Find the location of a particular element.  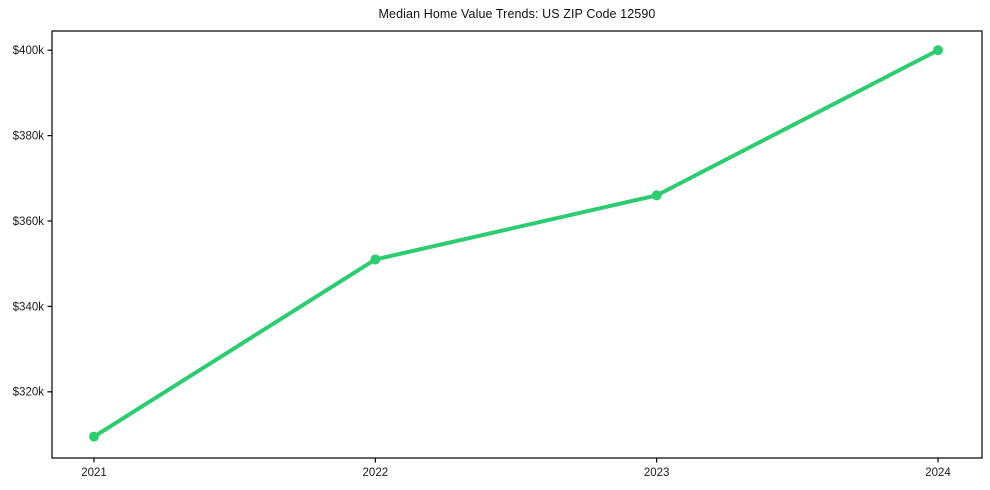

y-axis-tick-label: $400k is located at coordinates (29, 51).